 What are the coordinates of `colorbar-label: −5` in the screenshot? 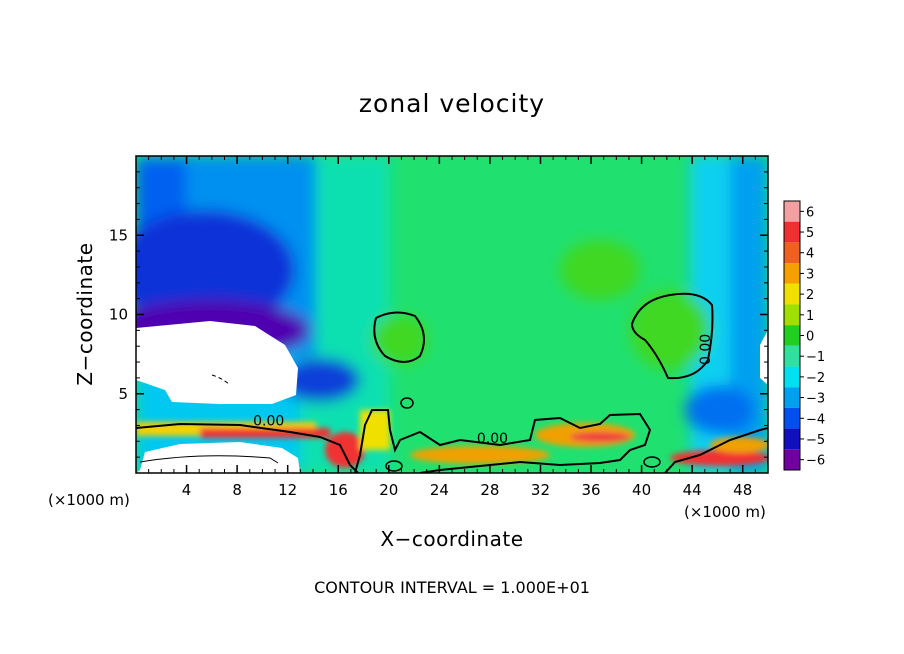 It's located at (815, 440).